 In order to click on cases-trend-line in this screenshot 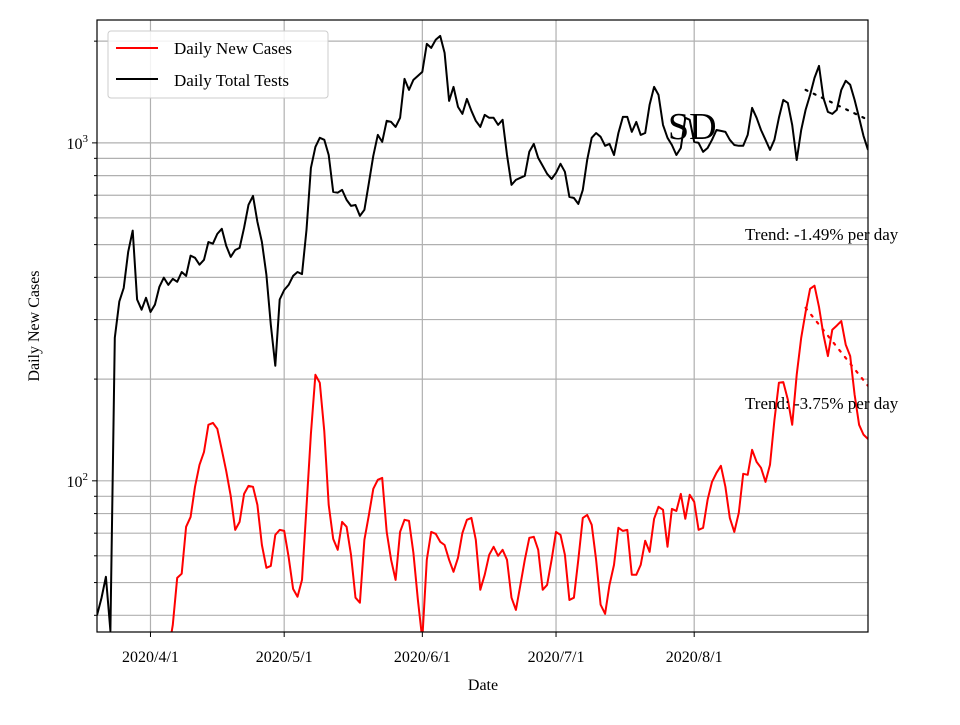, I will do `click(836, 346)`.